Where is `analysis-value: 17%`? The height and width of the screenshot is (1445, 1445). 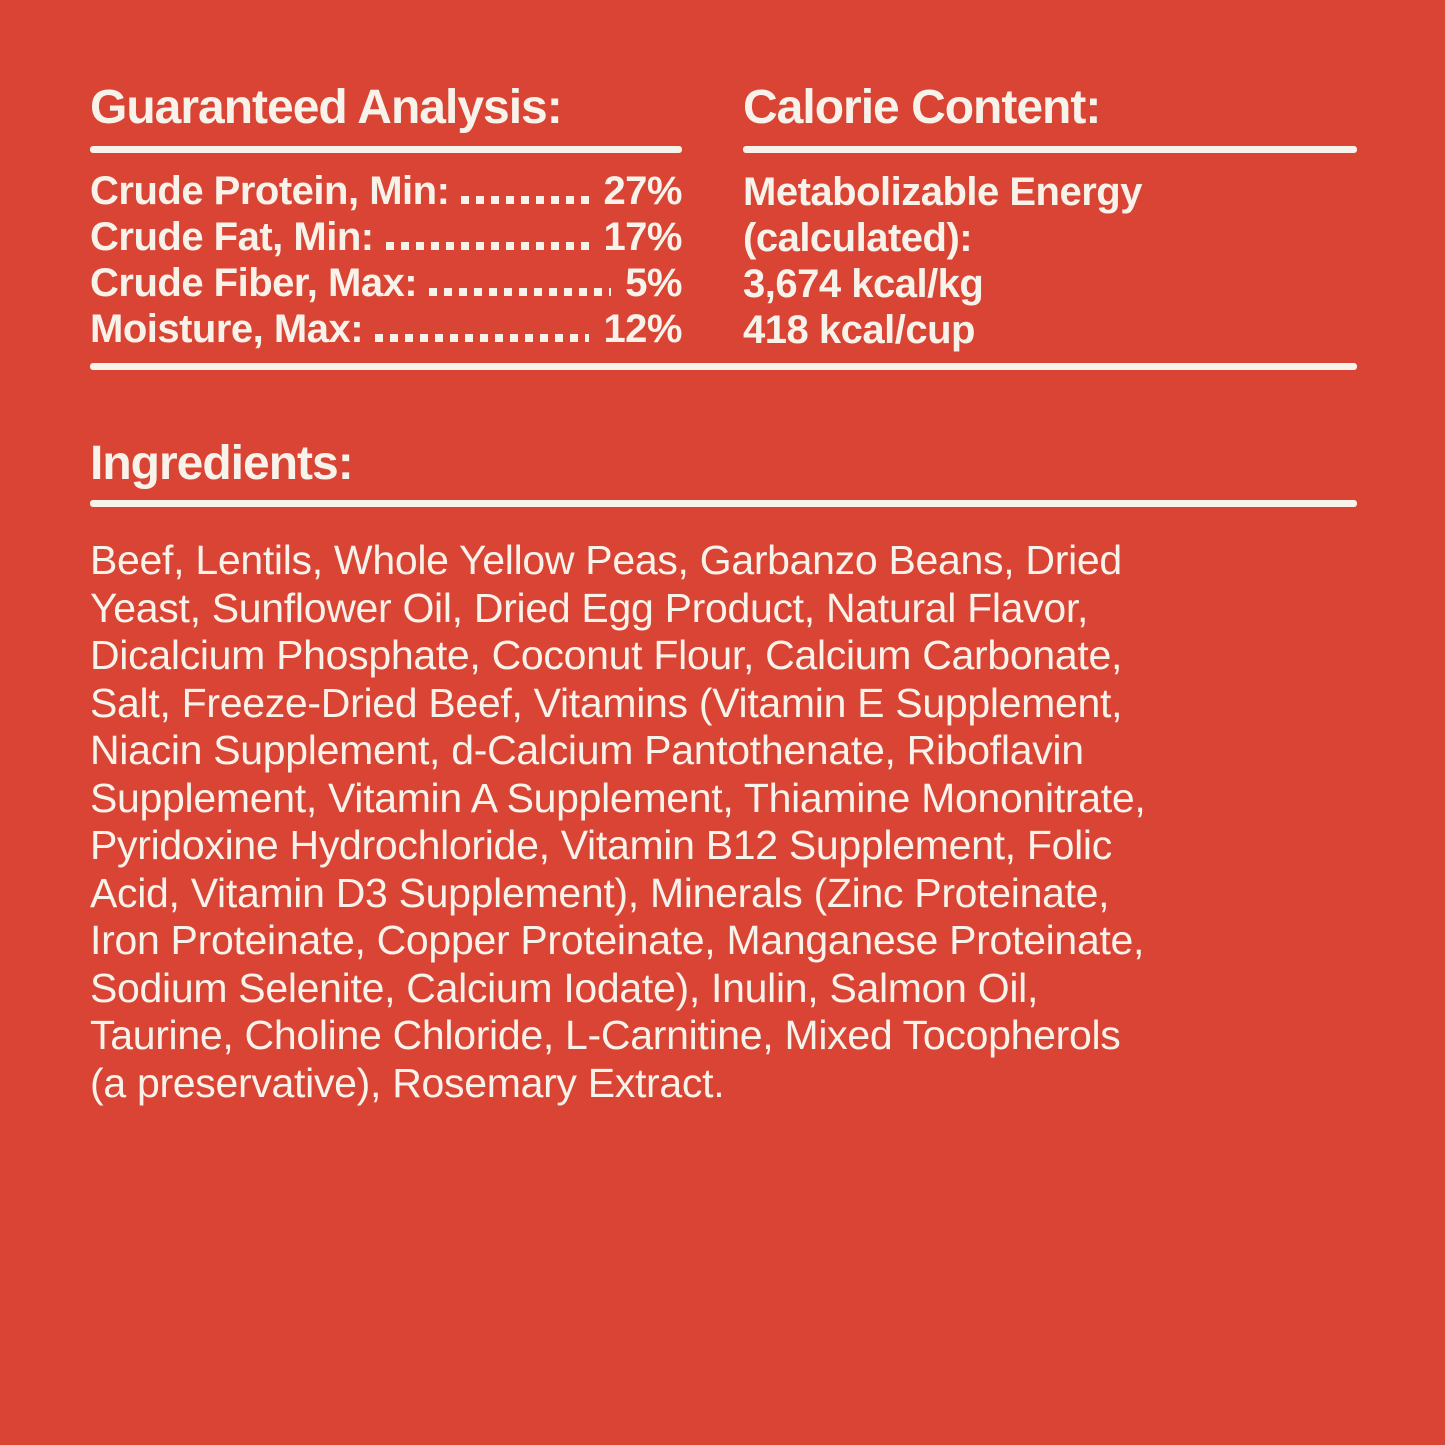 analysis-value: 17% is located at coordinates (642, 237).